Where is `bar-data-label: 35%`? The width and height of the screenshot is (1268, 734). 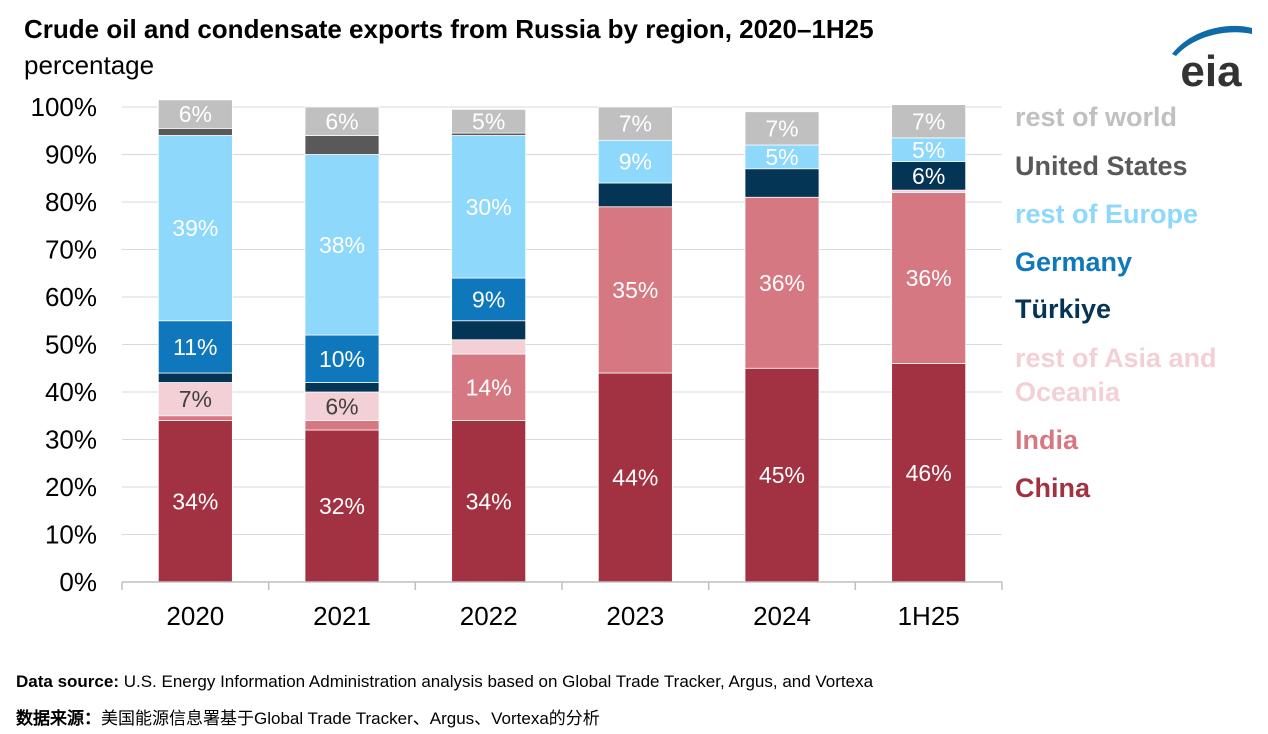
bar-data-label: 35% is located at coordinates (635, 290).